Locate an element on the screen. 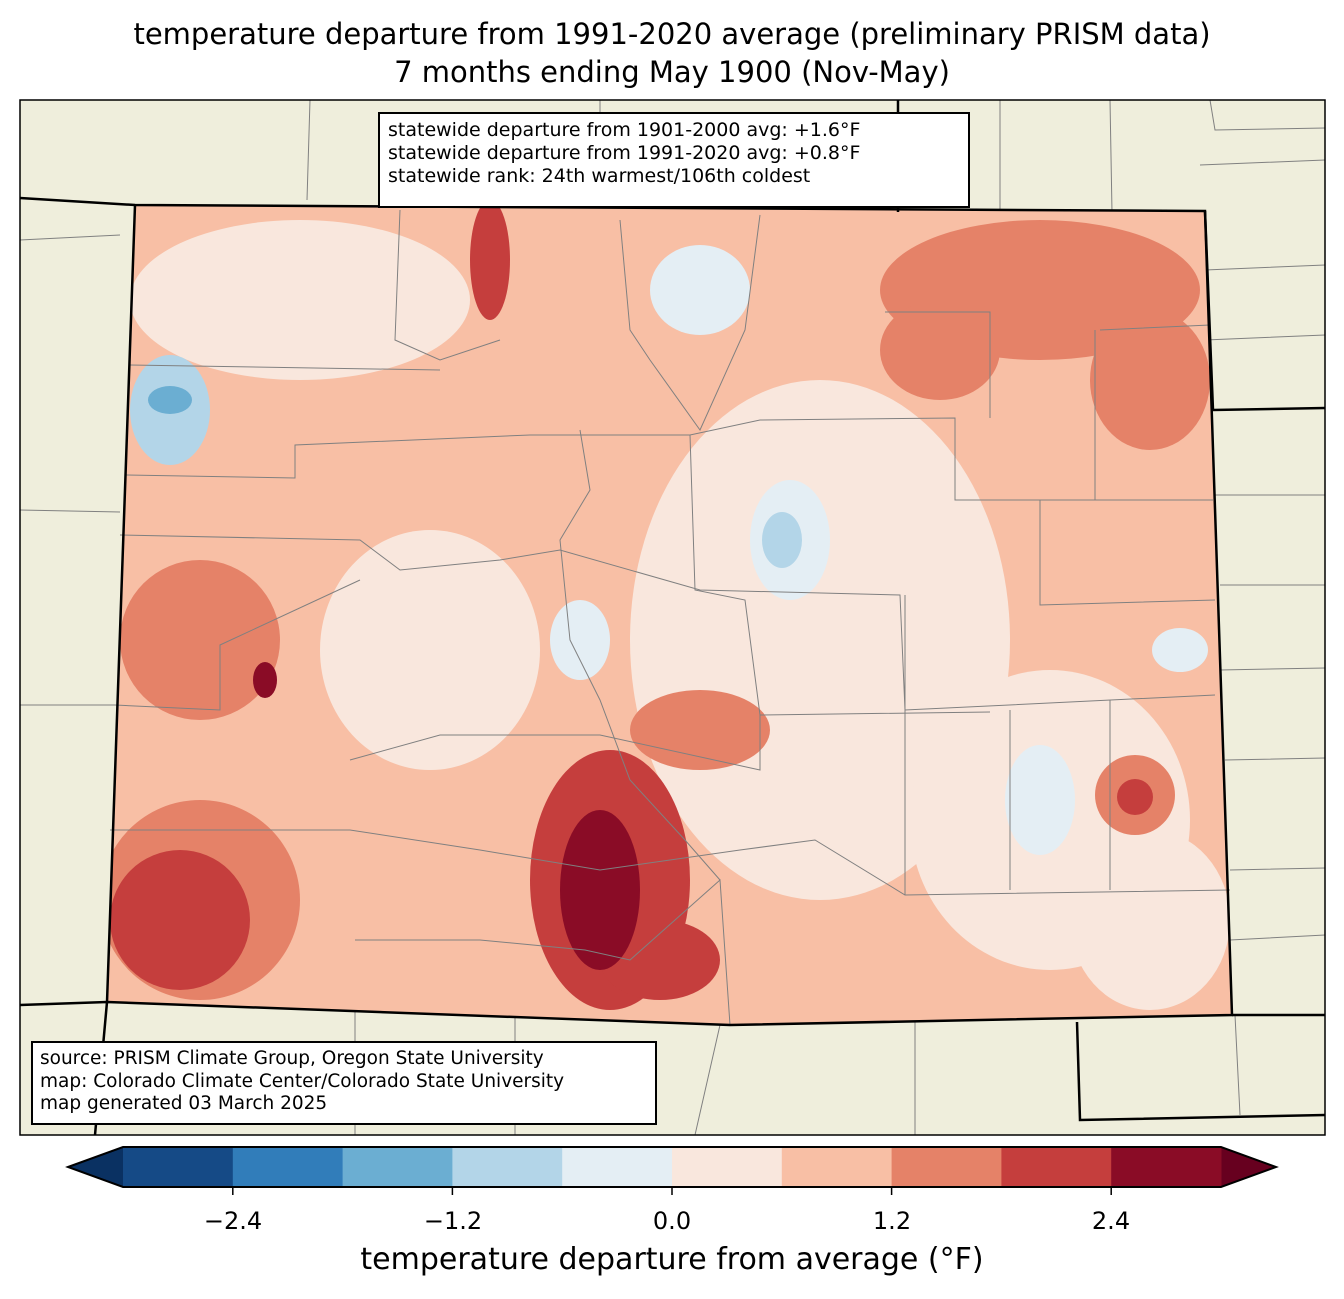  contour-warm-ne is located at coordinates (1150, 380).